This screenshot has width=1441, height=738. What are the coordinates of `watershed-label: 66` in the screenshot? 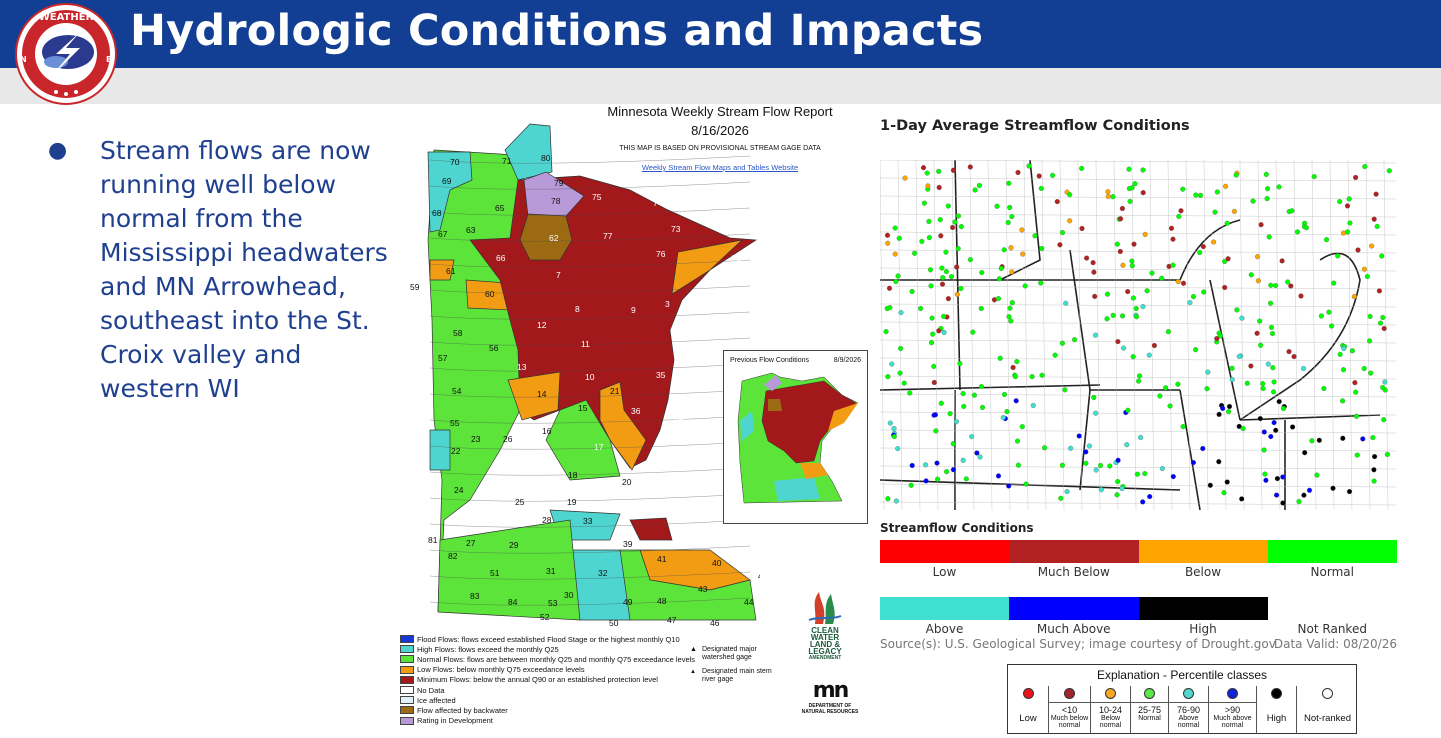 It's located at (501, 258).